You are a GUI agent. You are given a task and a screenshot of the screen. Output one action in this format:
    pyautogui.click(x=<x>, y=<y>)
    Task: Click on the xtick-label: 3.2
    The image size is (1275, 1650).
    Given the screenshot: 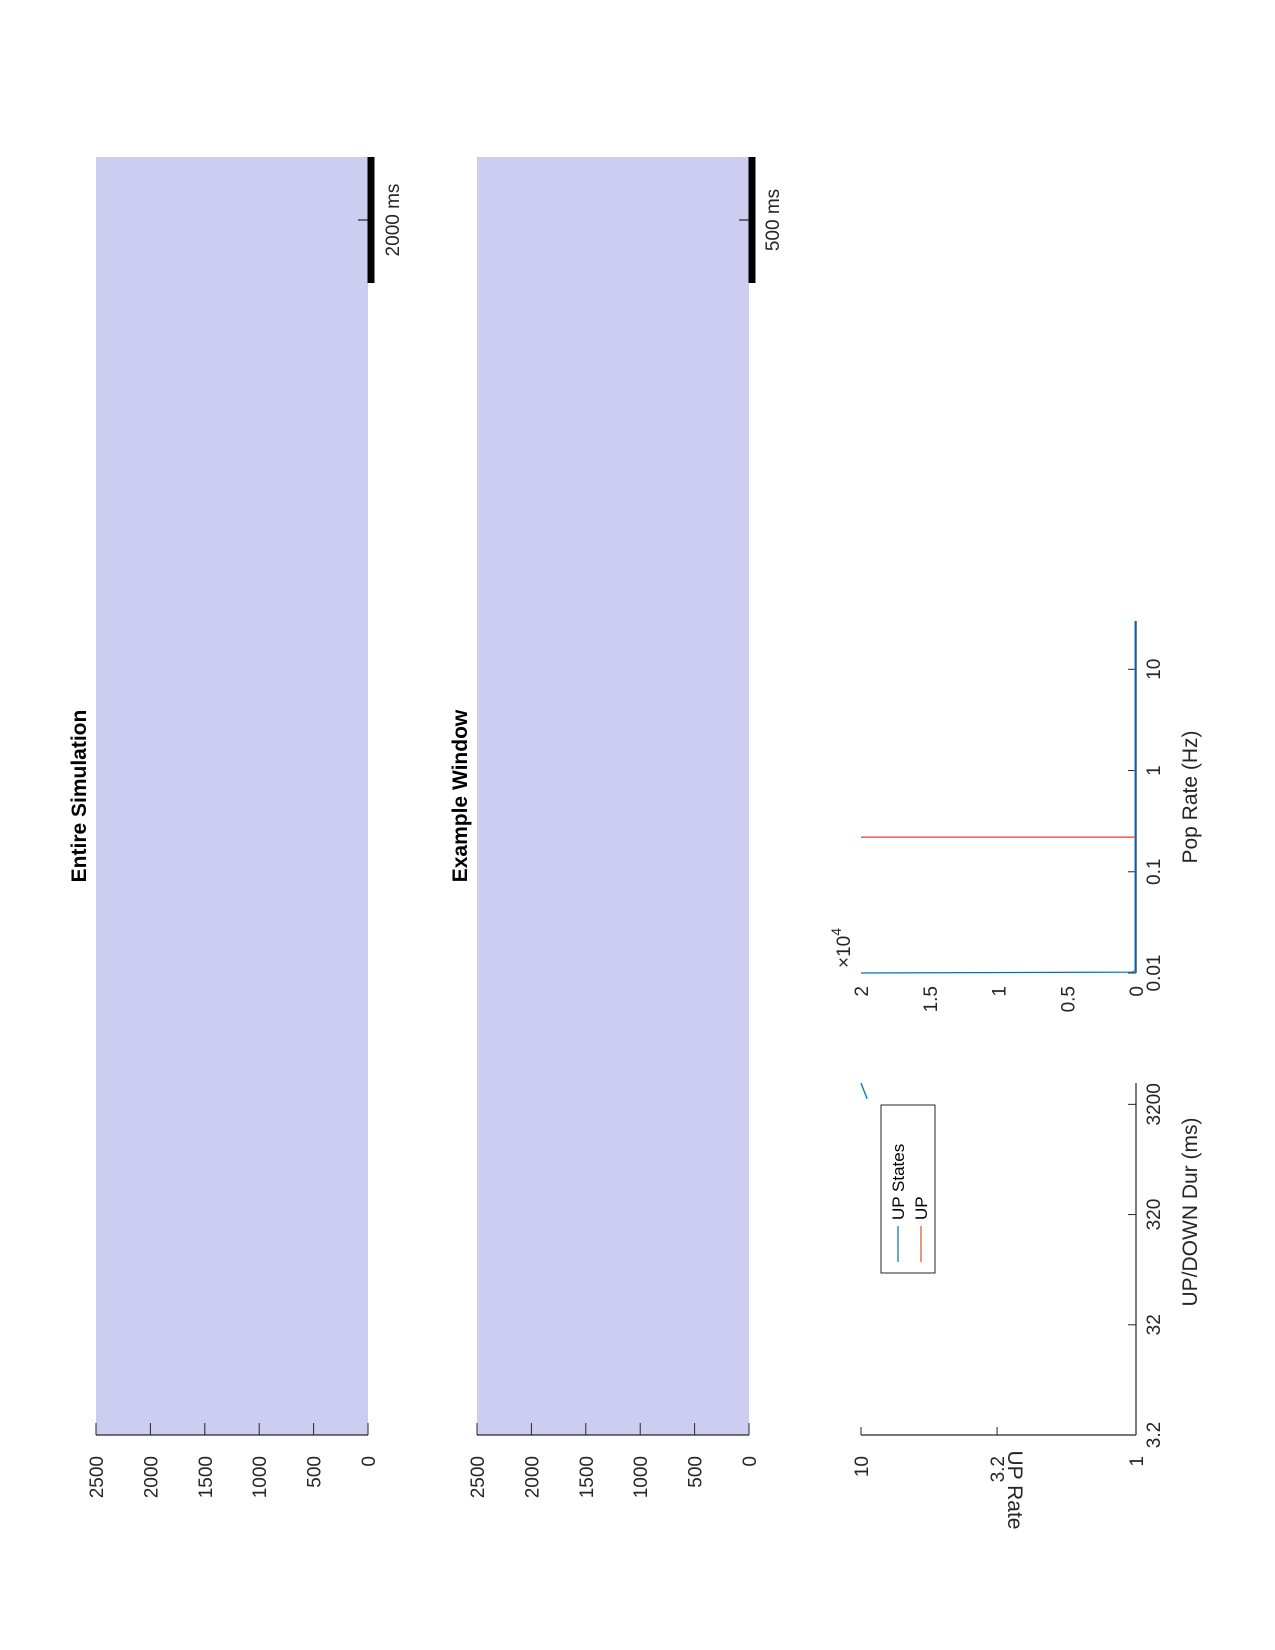 What is the action you would take?
    pyautogui.click(x=1154, y=1435)
    